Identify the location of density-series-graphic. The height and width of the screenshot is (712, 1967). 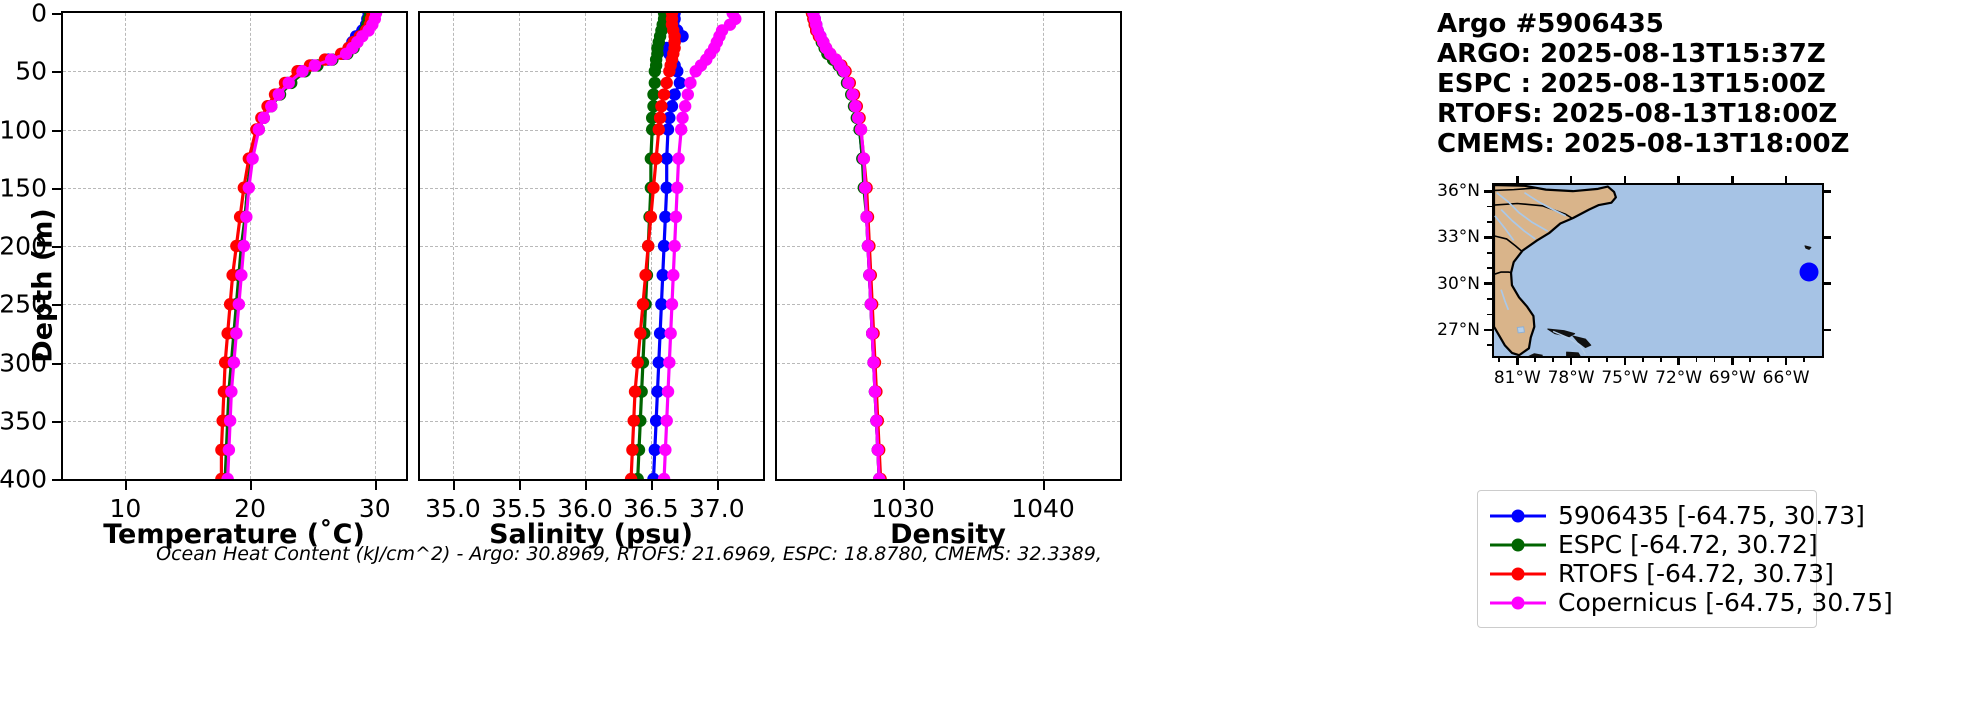
(846, 246).